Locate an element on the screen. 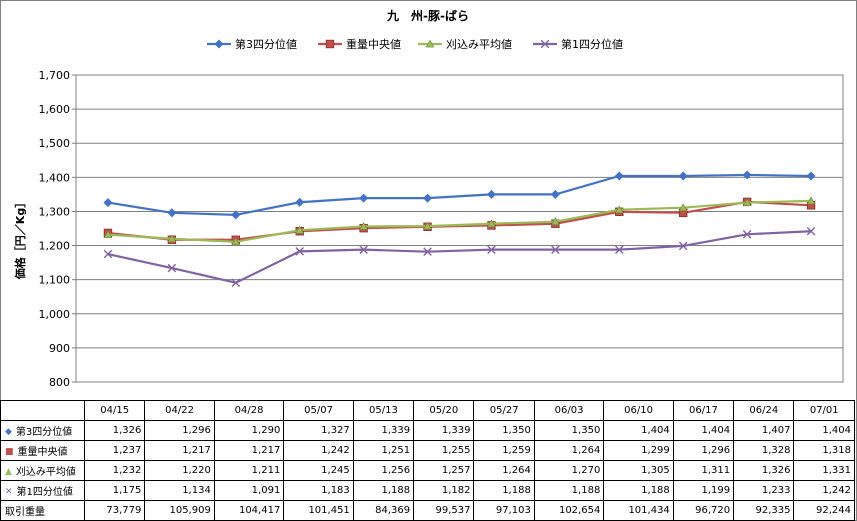  y-tick-label: 1,500 is located at coordinates (55, 143).